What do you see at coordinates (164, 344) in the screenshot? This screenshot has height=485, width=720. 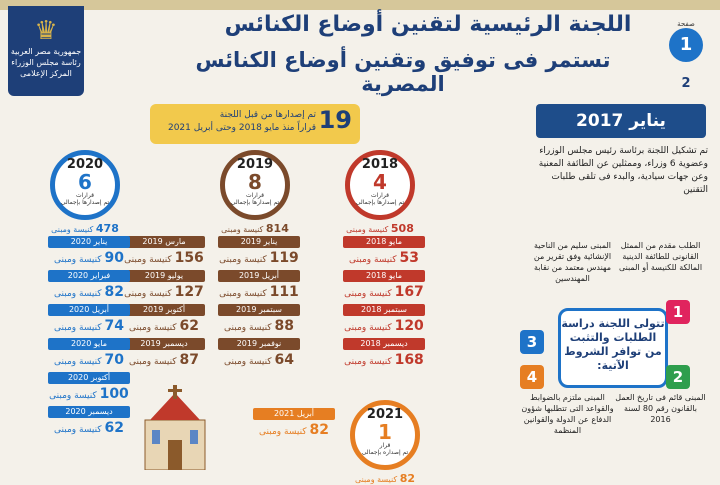 I see `month-label: ديسمبر 2019` at bounding box center [164, 344].